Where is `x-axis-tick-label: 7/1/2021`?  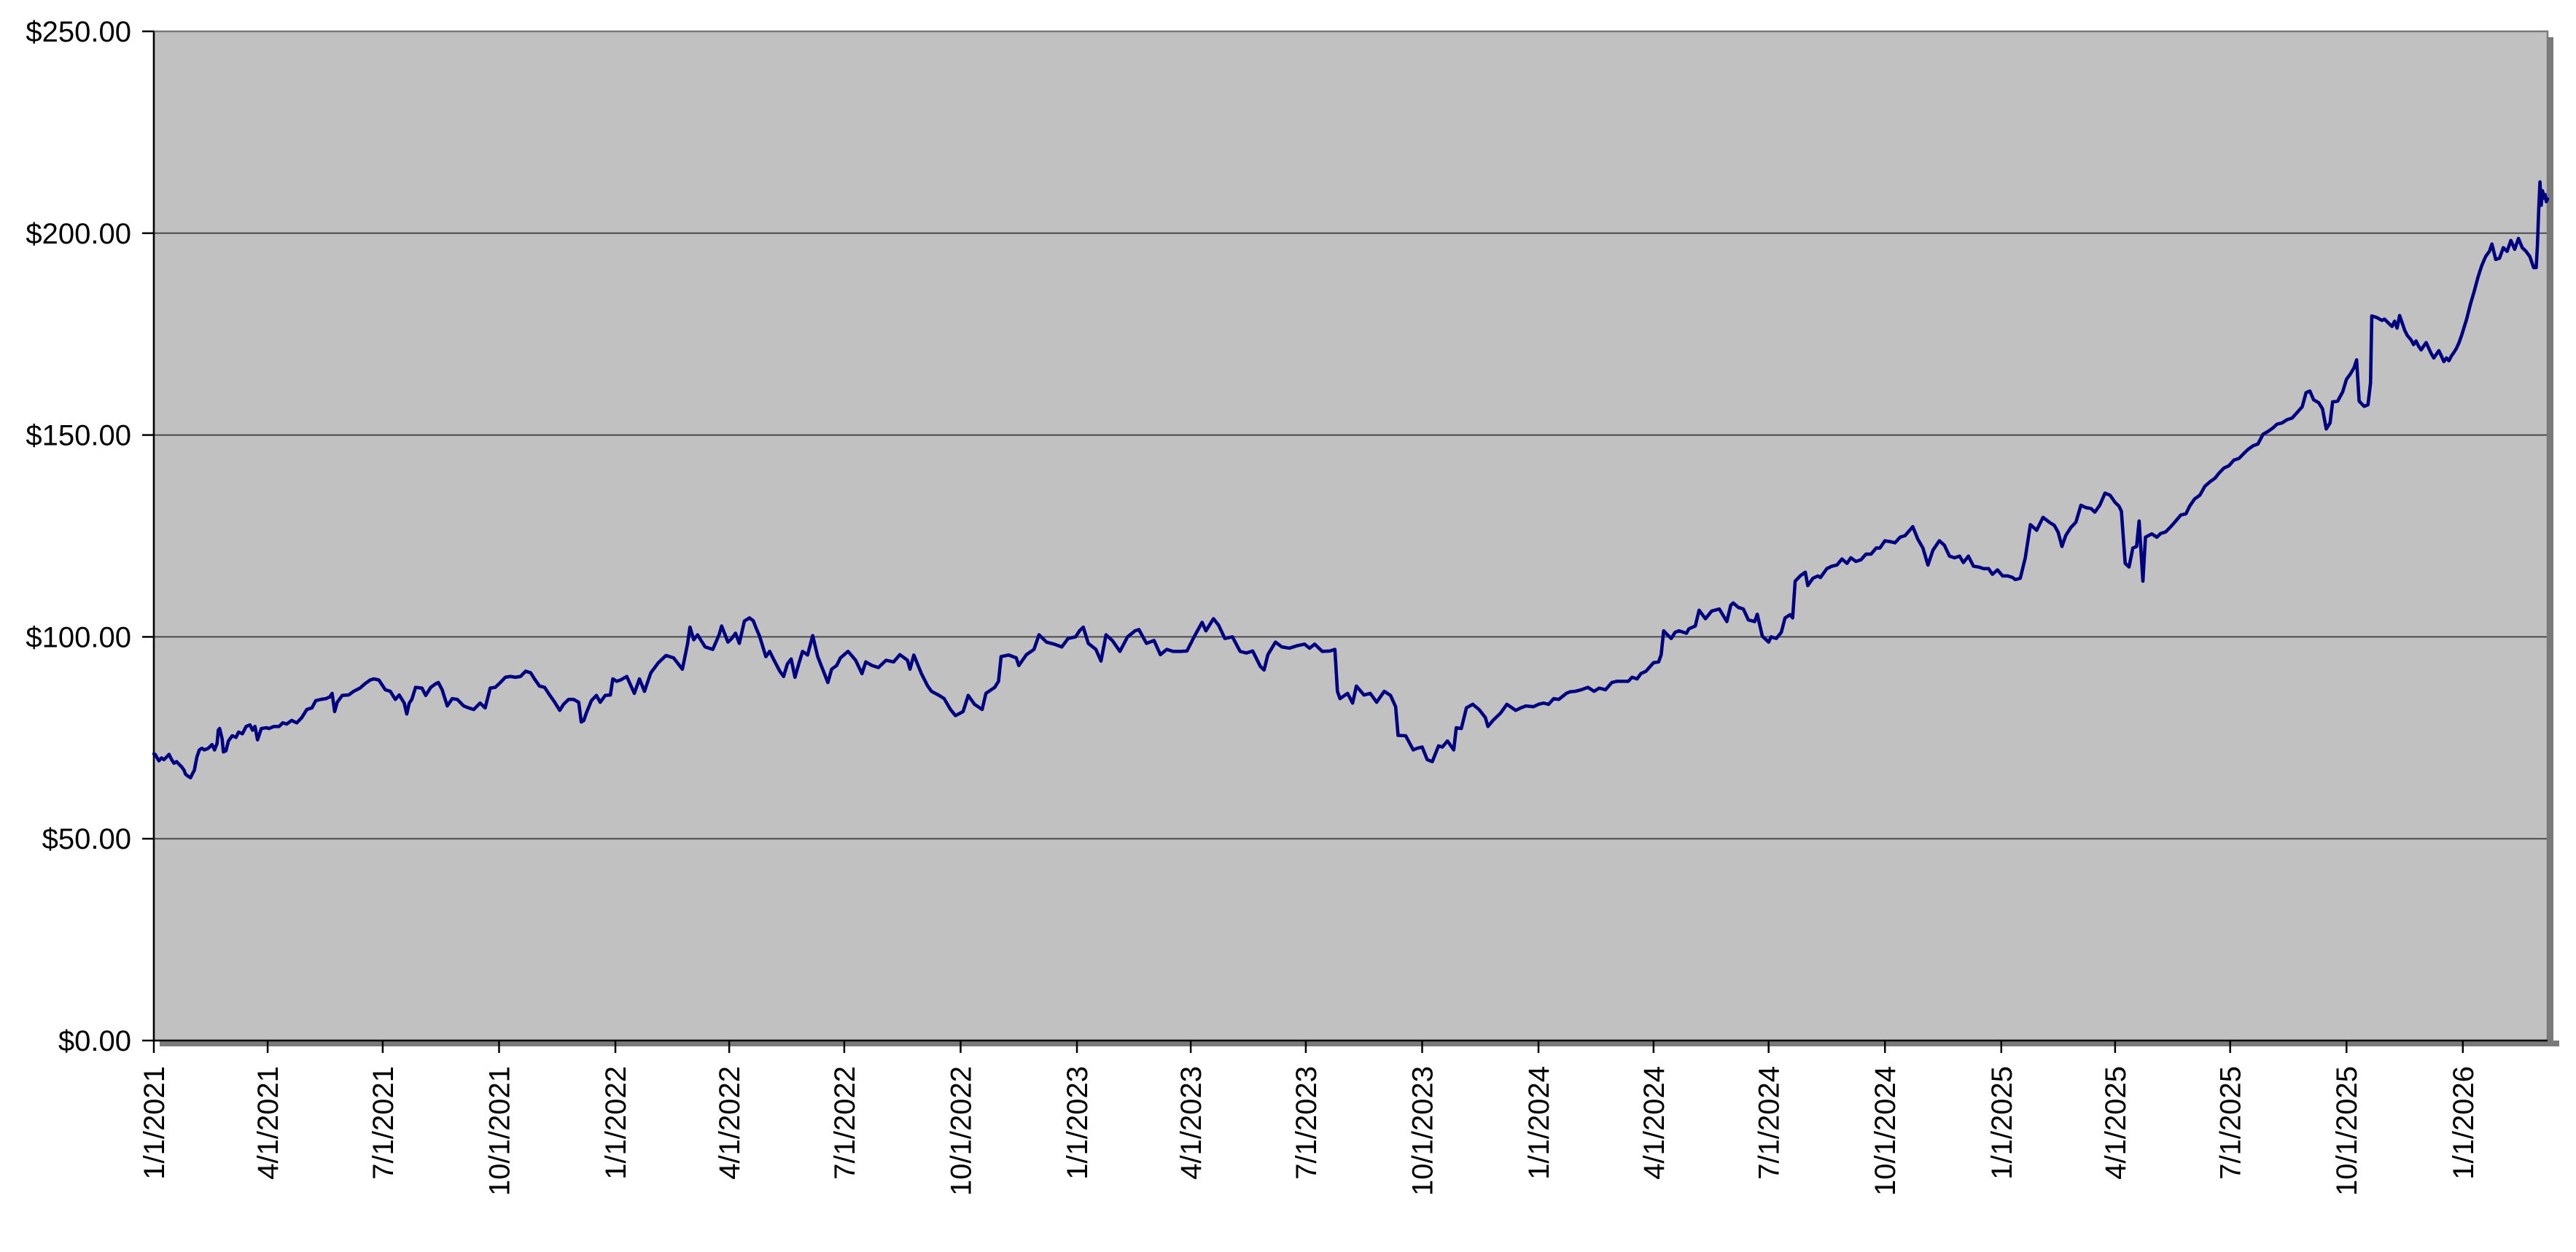 x-axis-tick-label: 7/1/2021 is located at coordinates (383, 1123).